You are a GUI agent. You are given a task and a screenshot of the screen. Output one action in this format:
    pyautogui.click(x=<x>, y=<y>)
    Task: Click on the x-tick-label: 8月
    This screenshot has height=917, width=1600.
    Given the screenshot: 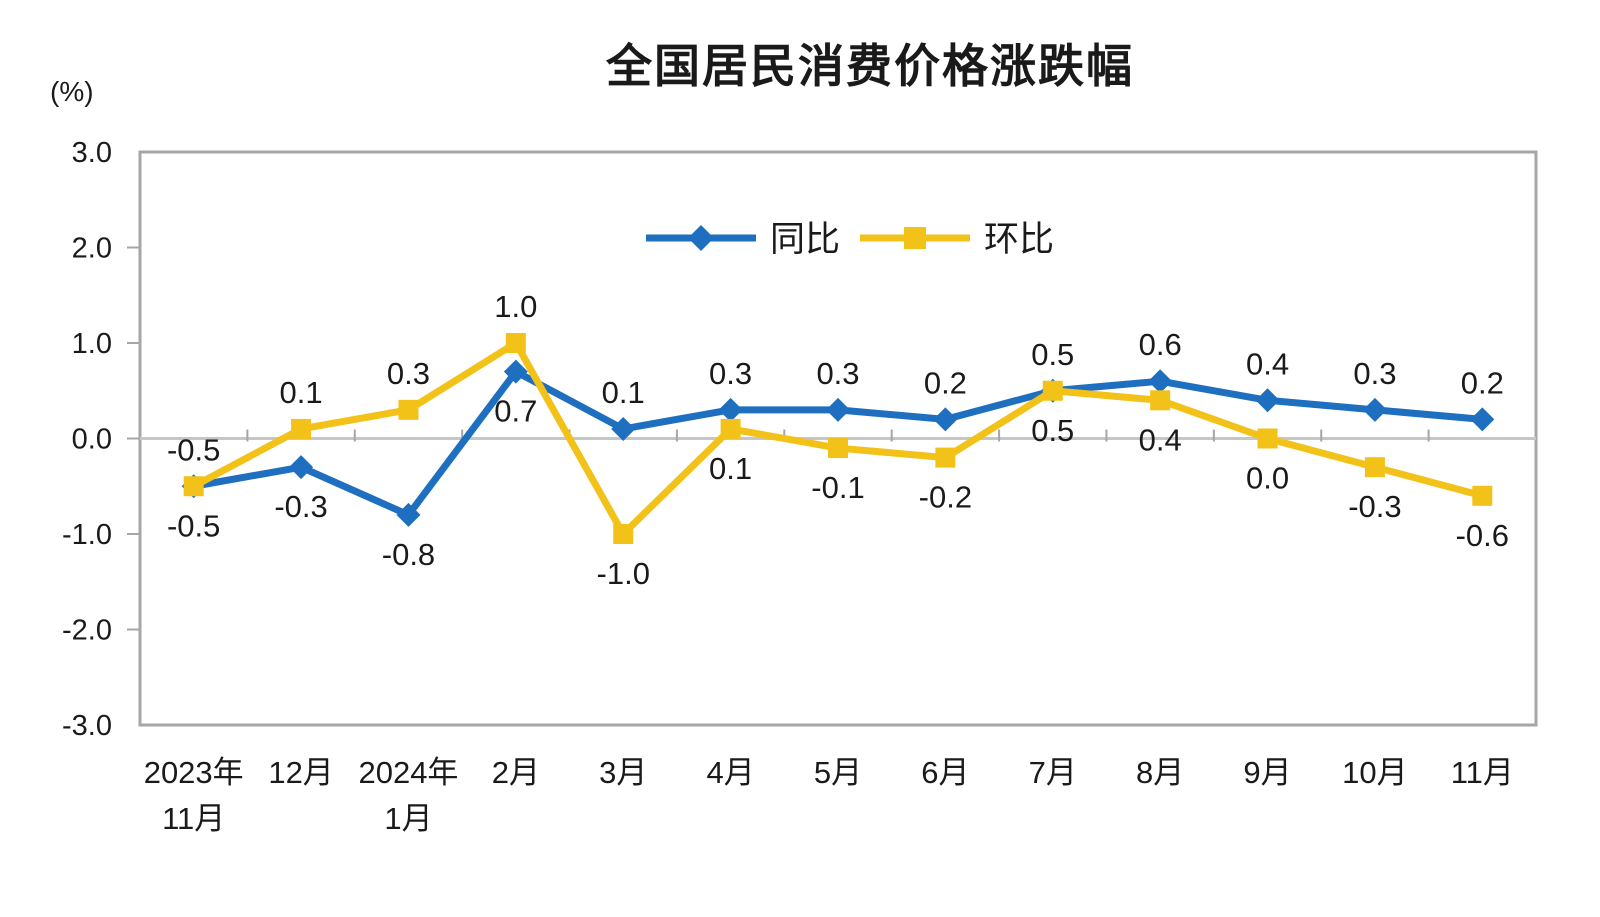 What is the action you would take?
    pyautogui.click(x=1160, y=772)
    